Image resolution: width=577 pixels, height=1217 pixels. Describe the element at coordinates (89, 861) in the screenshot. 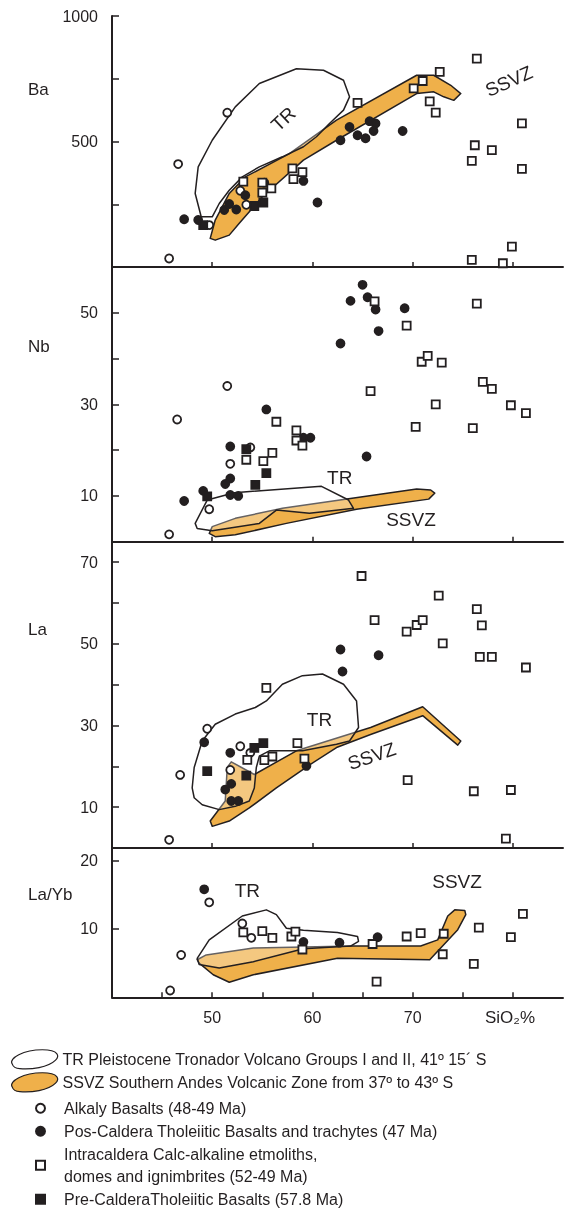

I see `y-tick-label: 20` at that location.